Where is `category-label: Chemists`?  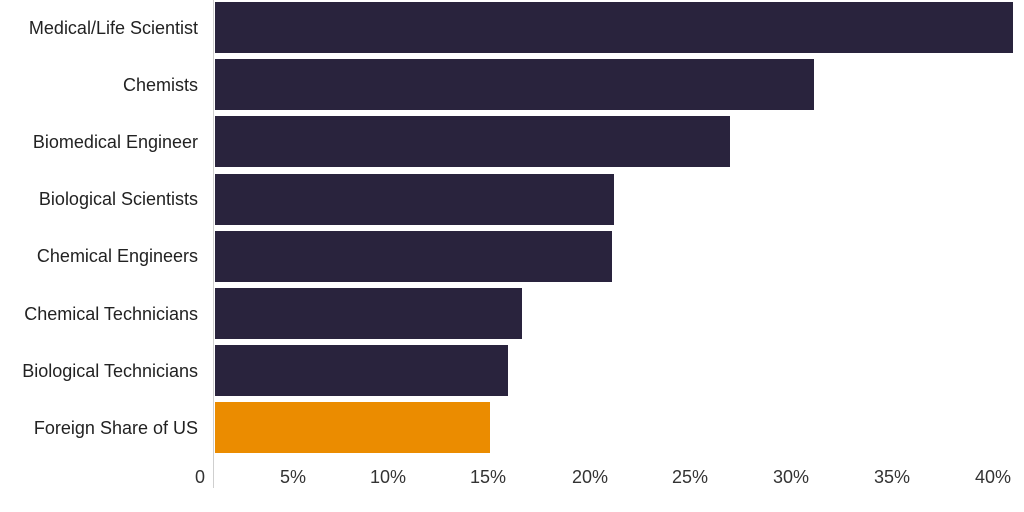 category-label: Chemists is located at coordinates (160, 84).